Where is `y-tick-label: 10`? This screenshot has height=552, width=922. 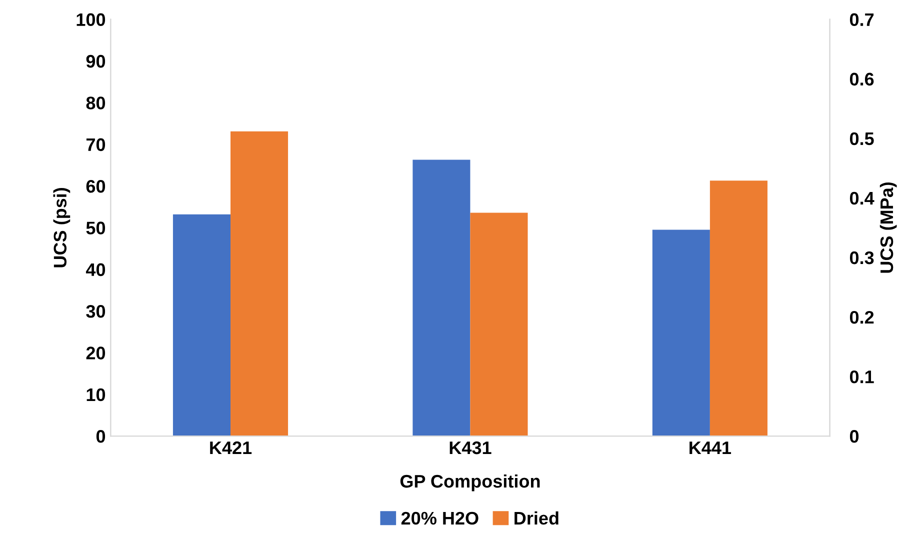
y-tick-label: 10 is located at coordinates (96, 395).